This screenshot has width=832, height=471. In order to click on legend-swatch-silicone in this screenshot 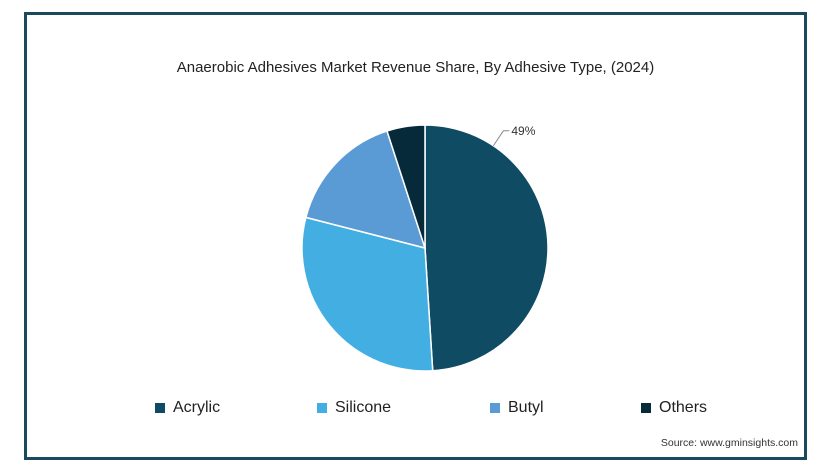, I will do `click(322, 408)`.